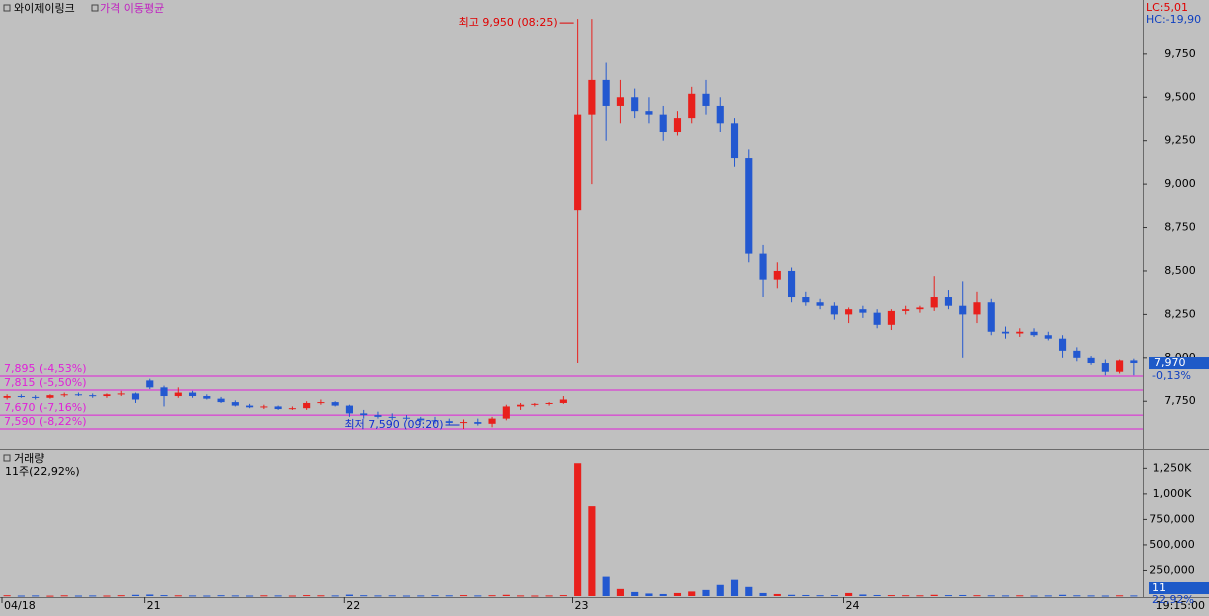 The height and width of the screenshot is (616, 1209). Describe the element at coordinates (154, 605) in the screenshot. I see `x-tick-label: 21` at that location.